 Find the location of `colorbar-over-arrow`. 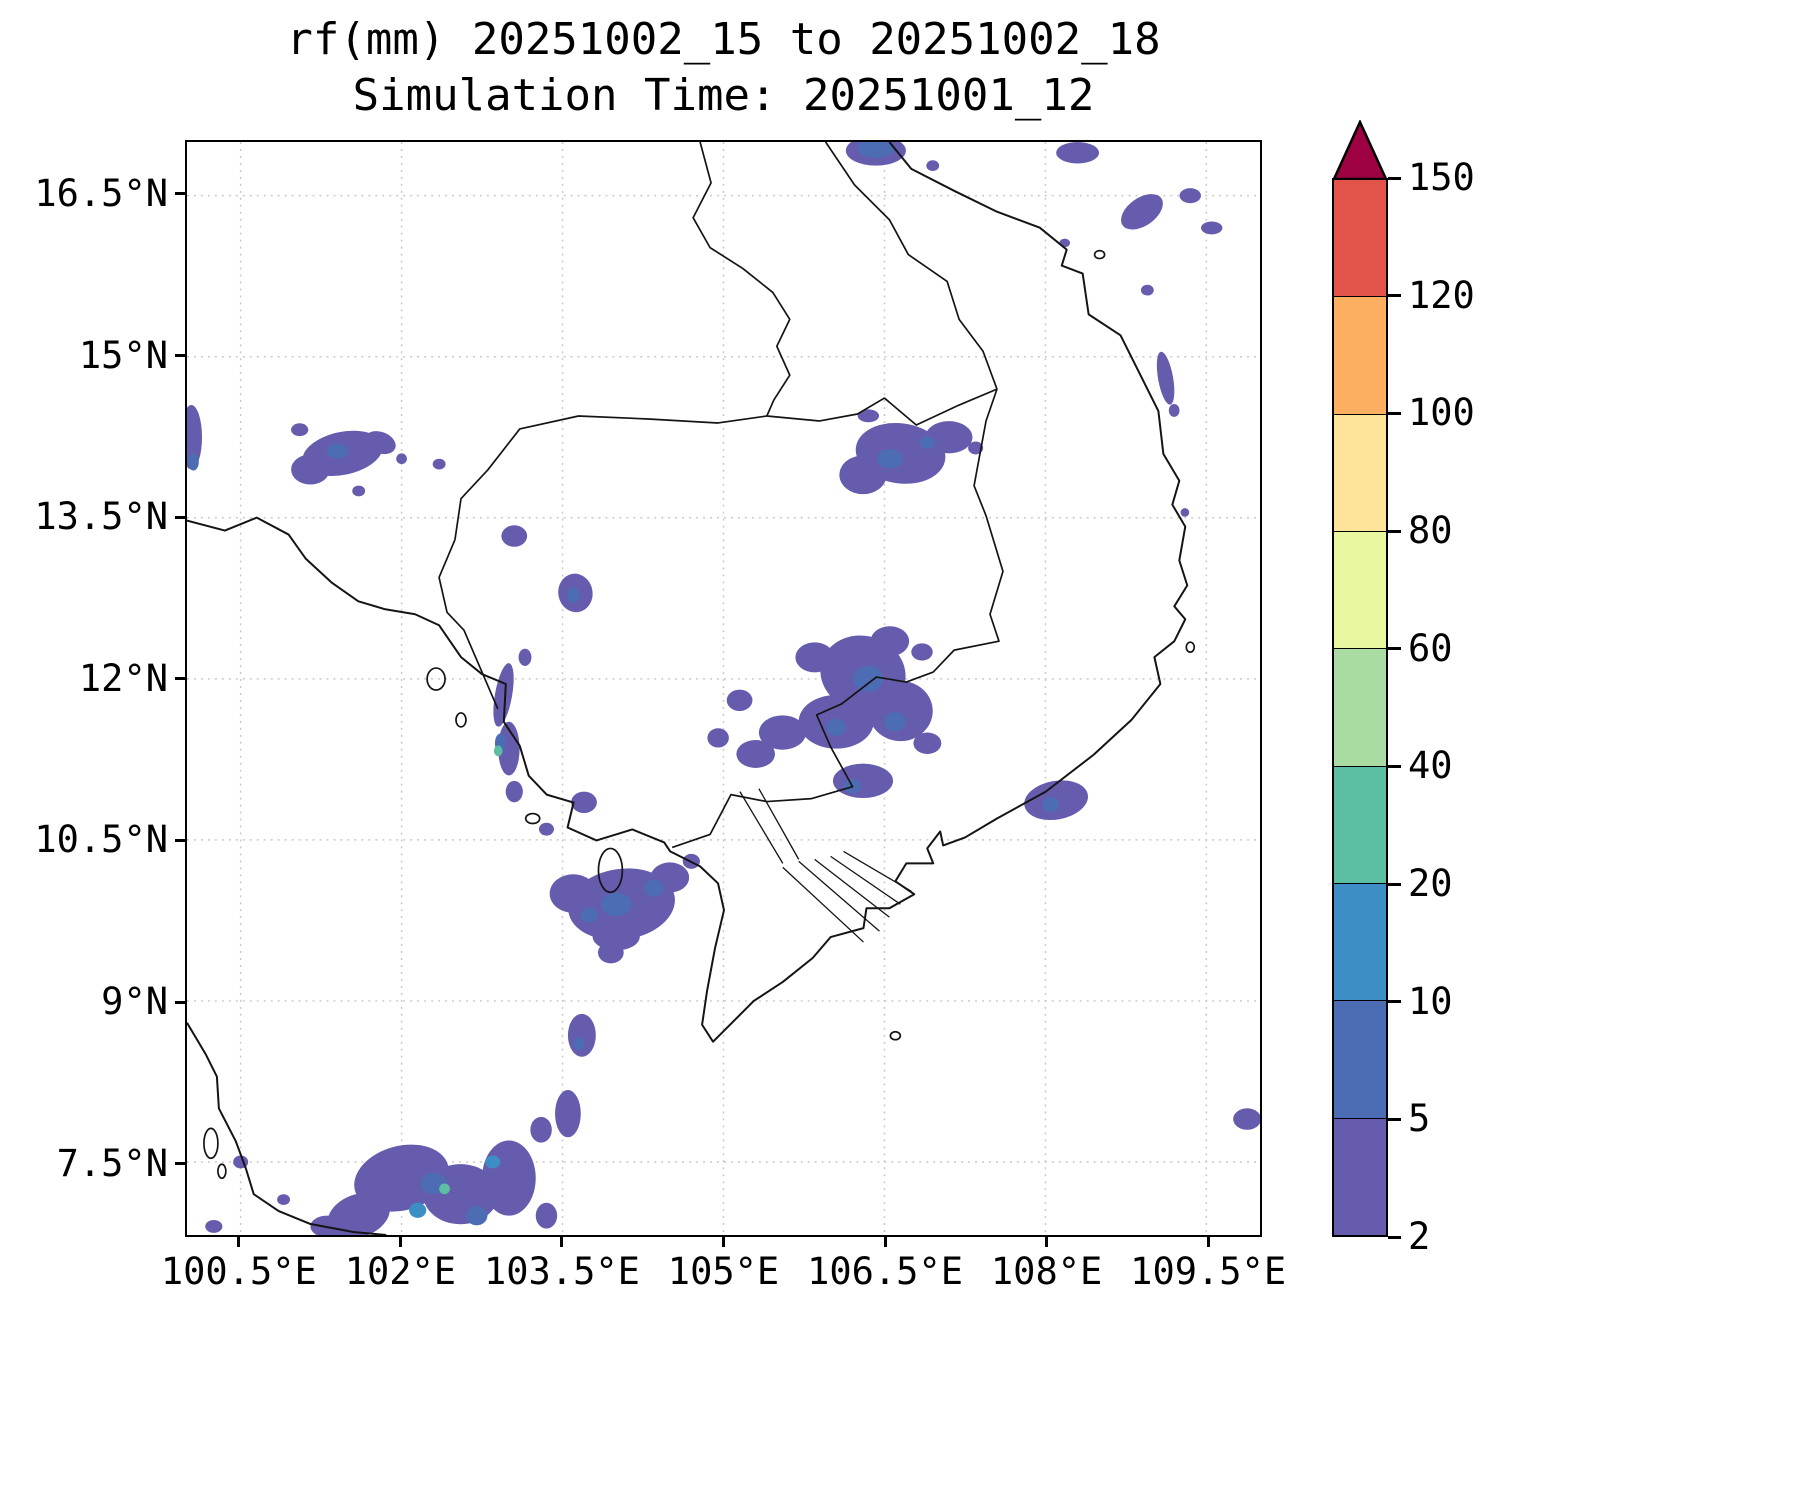

colorbar-over-arrow is located at coordinates (1360, 150).